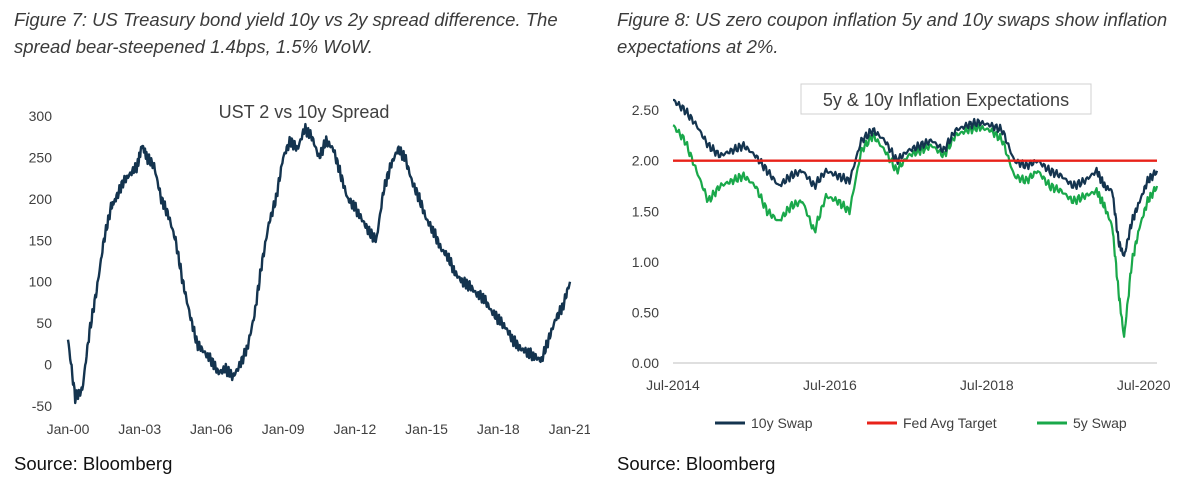  Describe the element at coordinates (41, 199) in the screenshot. I see `y-tick-label: 200` at that location.